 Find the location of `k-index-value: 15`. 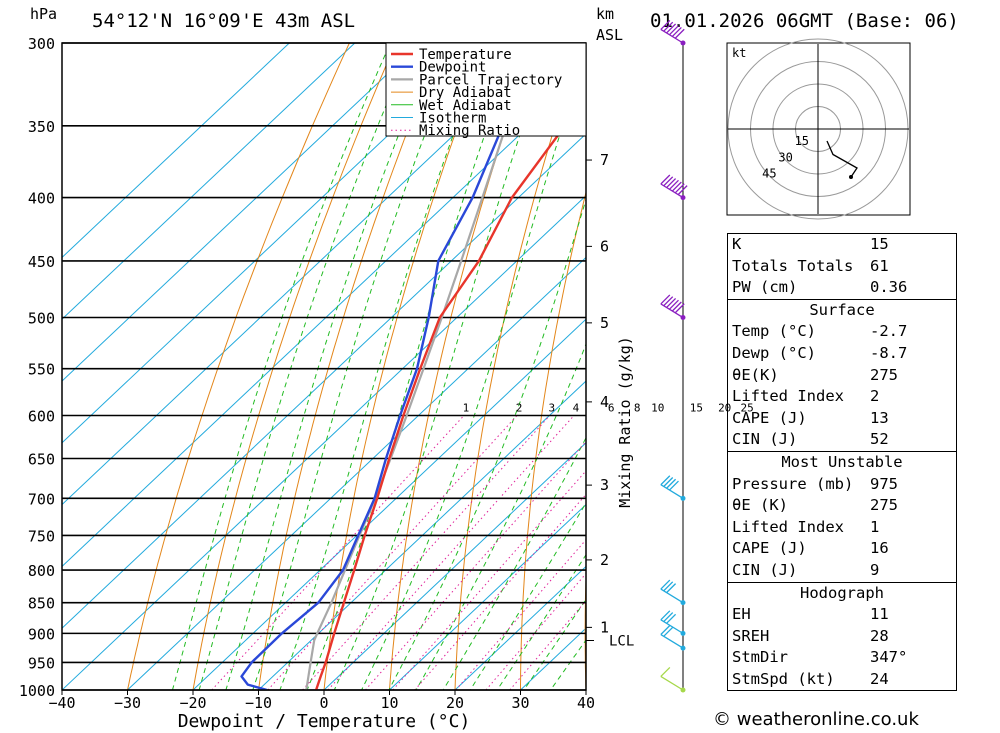

k-index-value: 15 is located at coordinates (879, 244).